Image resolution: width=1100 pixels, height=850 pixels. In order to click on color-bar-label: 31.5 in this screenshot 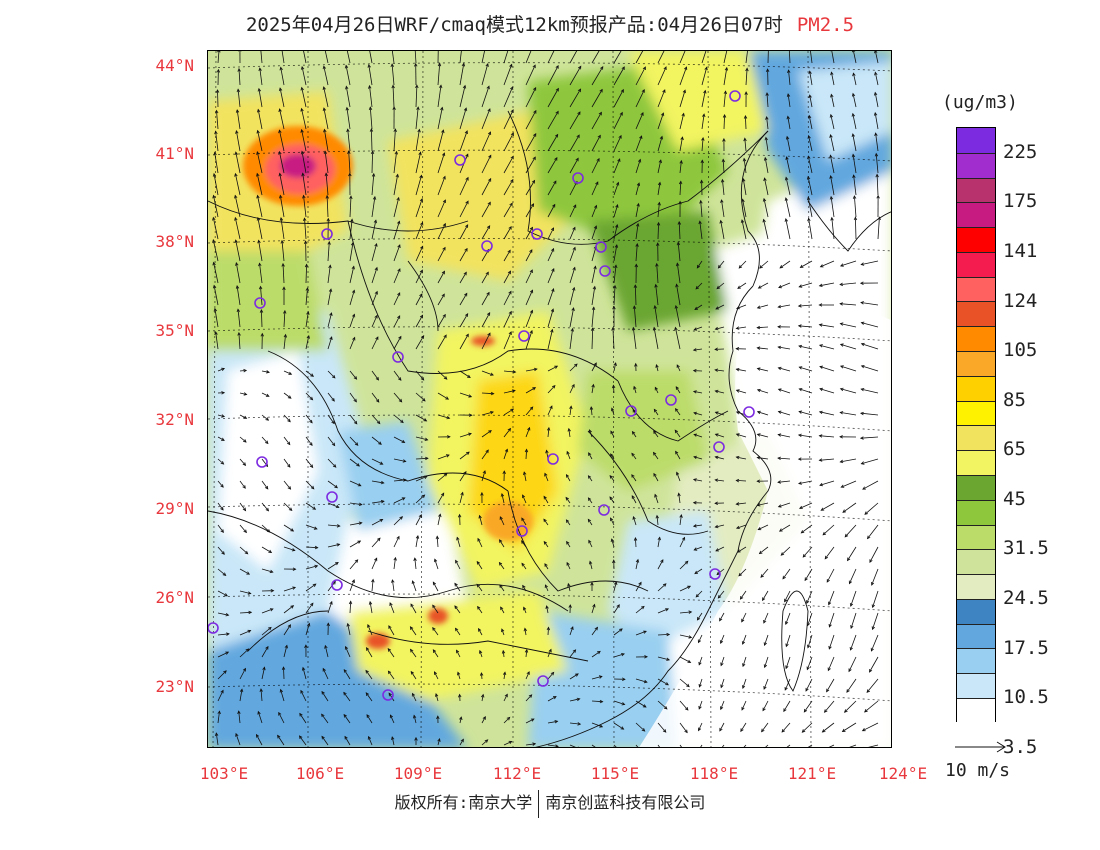, I will do `click(1026, 548)`.